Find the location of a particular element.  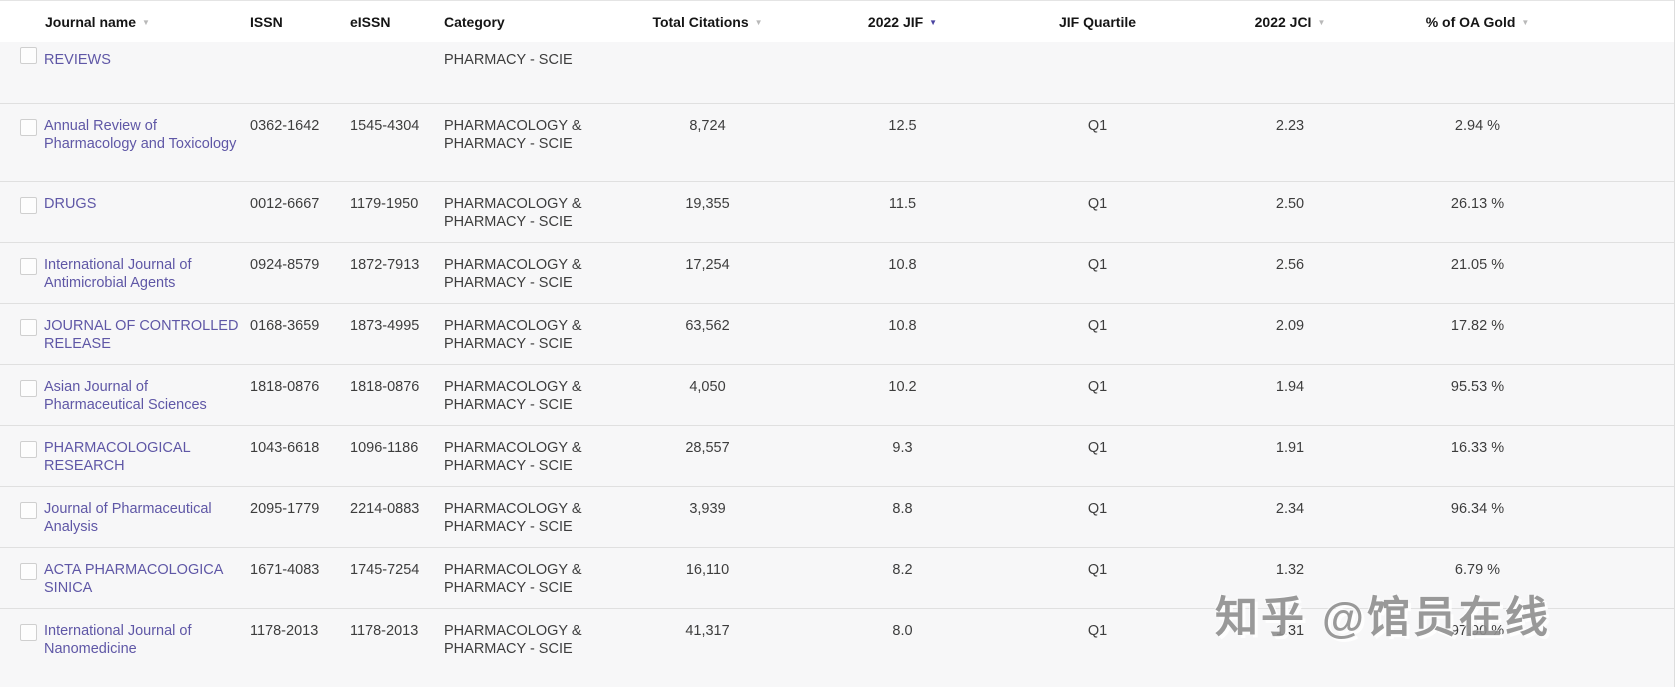

column-header-2022-jif: 2022 JIF ▼ is located at coordinates (902, 22).